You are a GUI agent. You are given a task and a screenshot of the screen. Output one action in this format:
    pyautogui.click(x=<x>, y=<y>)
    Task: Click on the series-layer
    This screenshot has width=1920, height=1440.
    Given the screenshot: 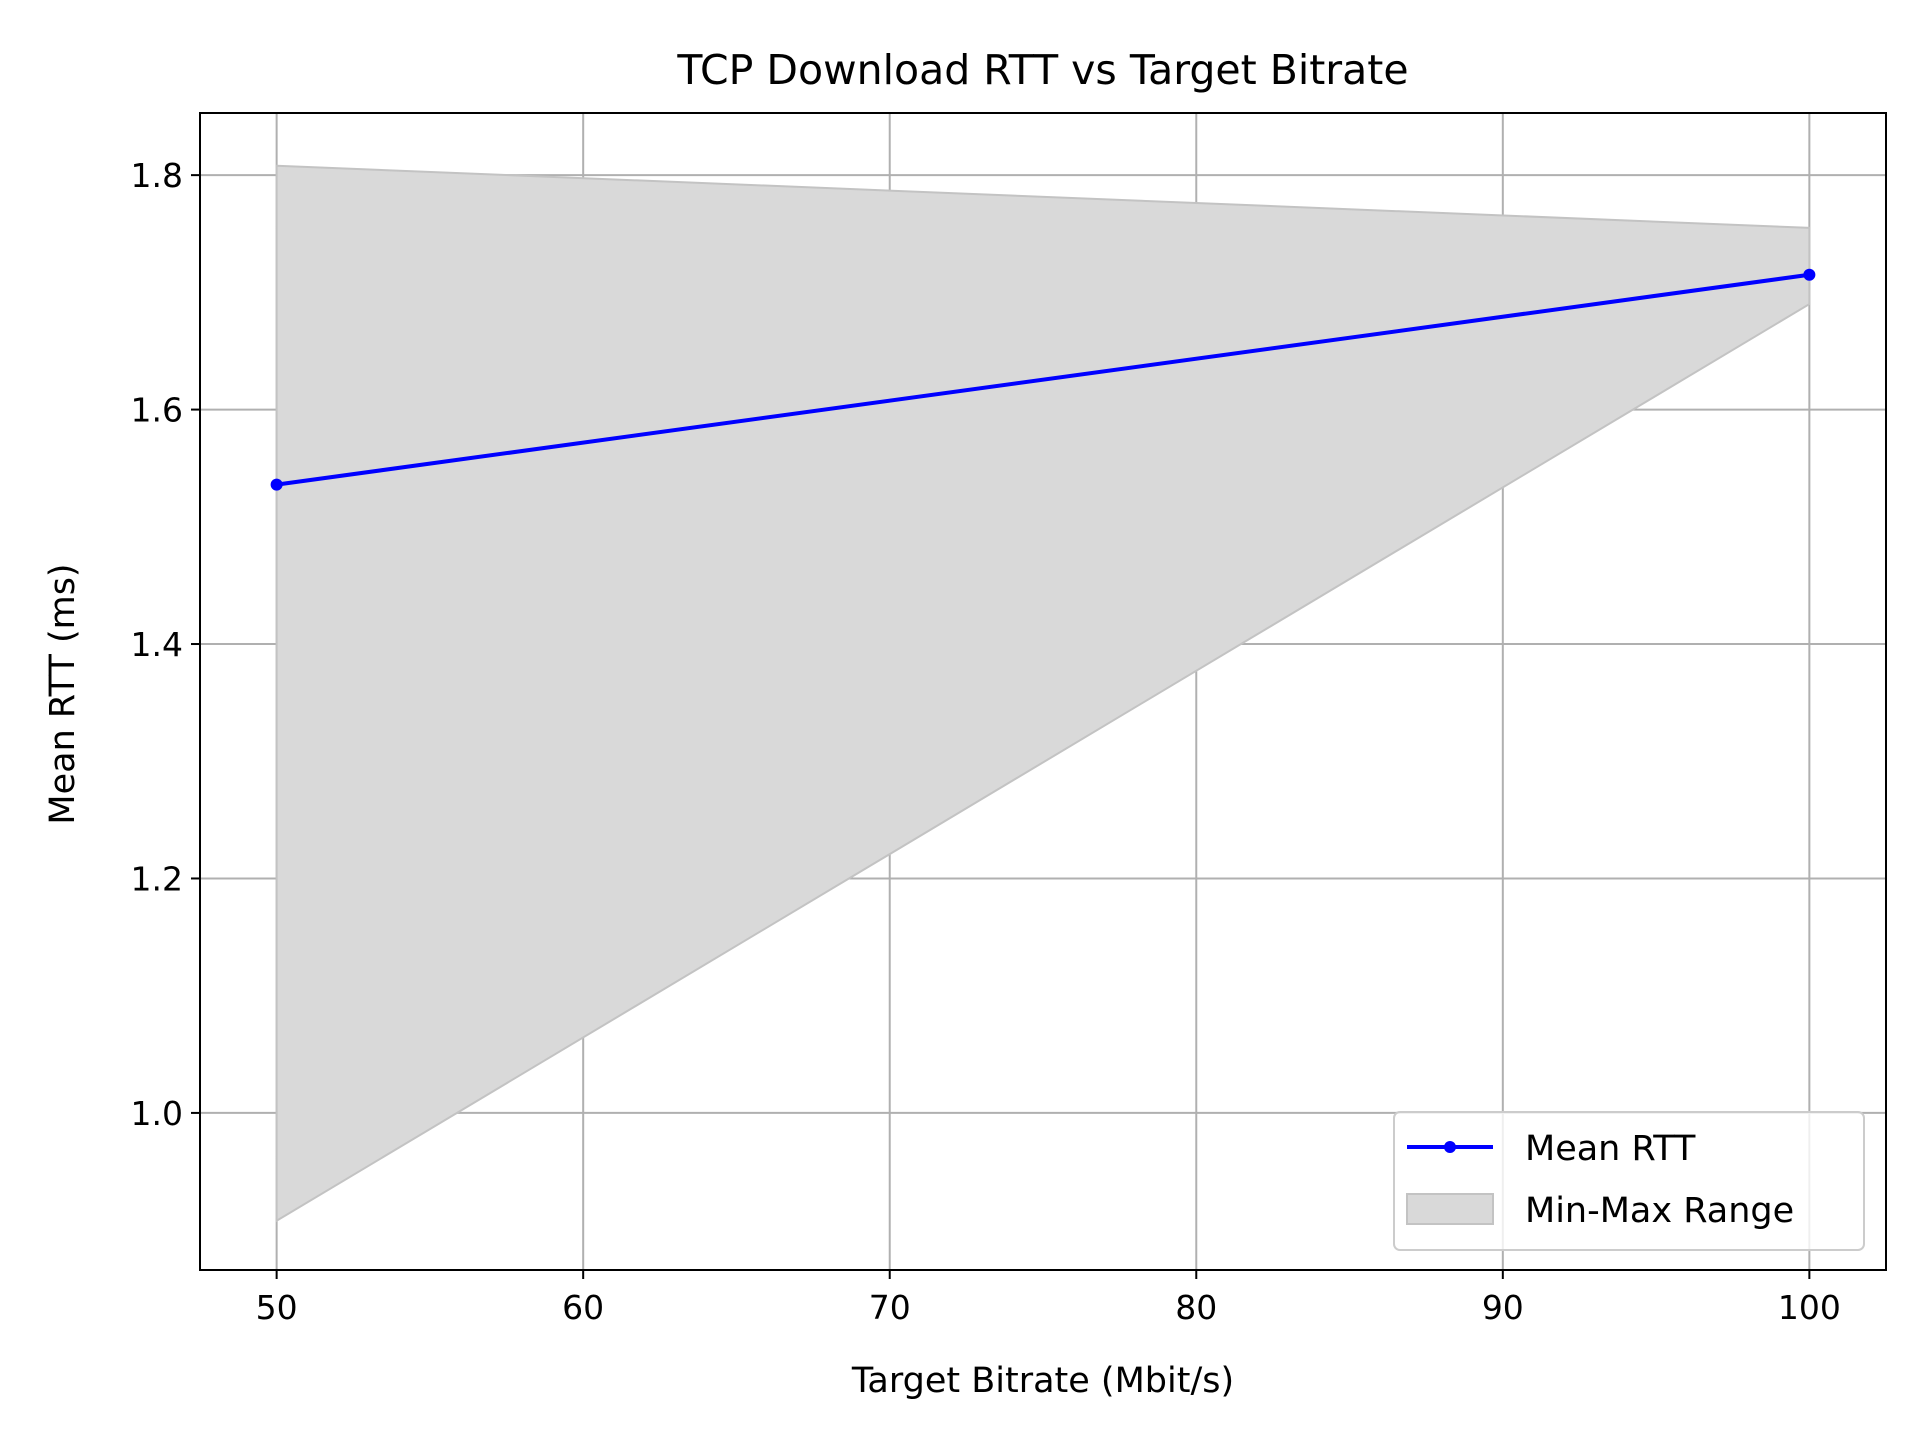 What is the action you would take?
    pyautogui.click(x=1043, y=379)
    